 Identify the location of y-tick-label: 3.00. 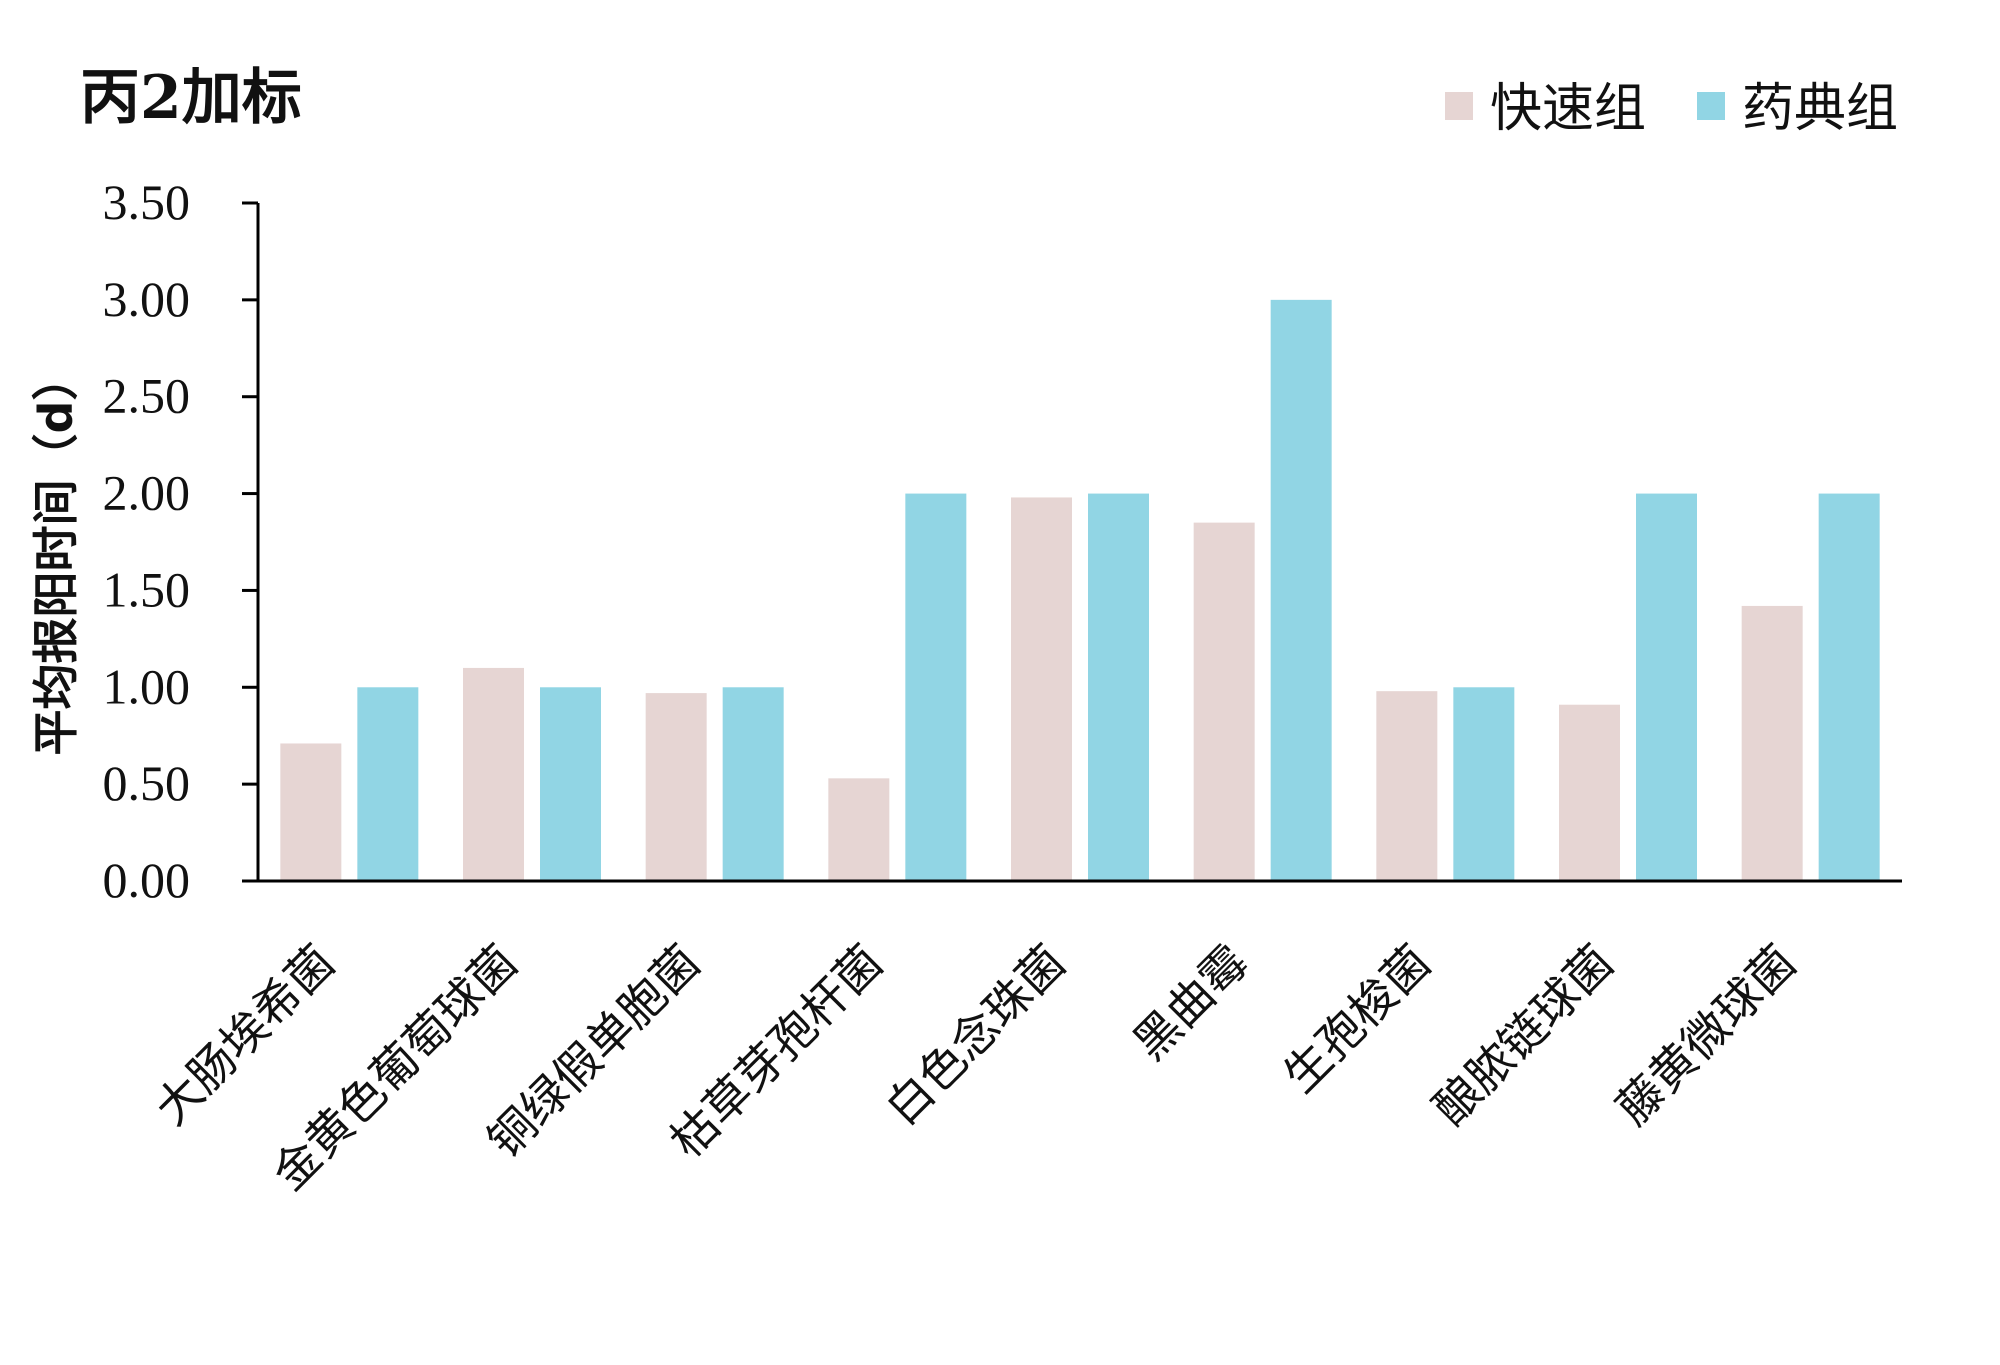
(147, 299).